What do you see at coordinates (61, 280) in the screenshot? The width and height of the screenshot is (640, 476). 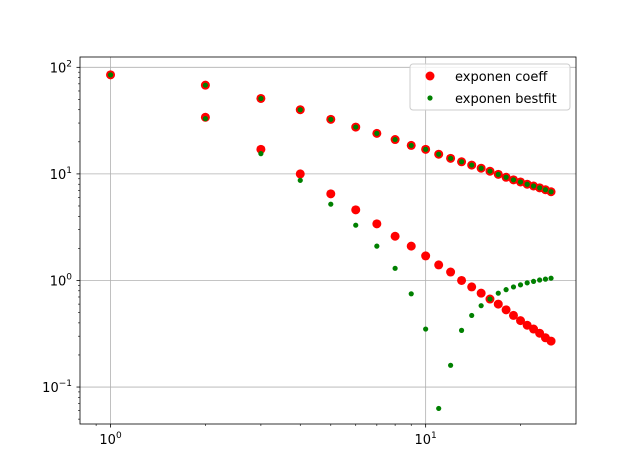 I see `y-tick-label: 10⁰` at bounding box center [61, 280].